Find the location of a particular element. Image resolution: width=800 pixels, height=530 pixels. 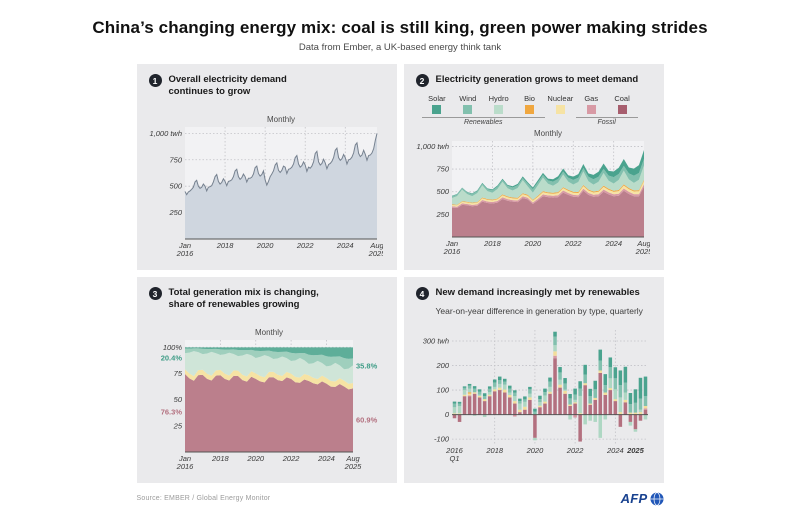

svg-text: 100% is located at coordinates (172, 347).